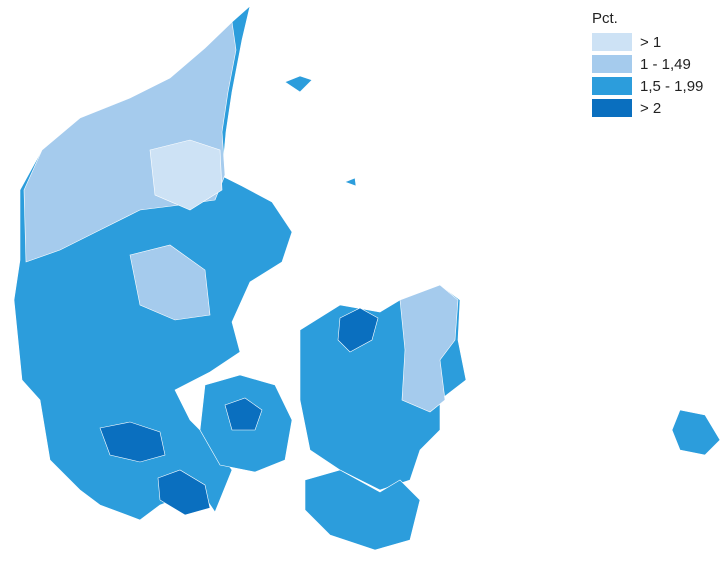  I want to click on region-dark-als, so click(184, 492).